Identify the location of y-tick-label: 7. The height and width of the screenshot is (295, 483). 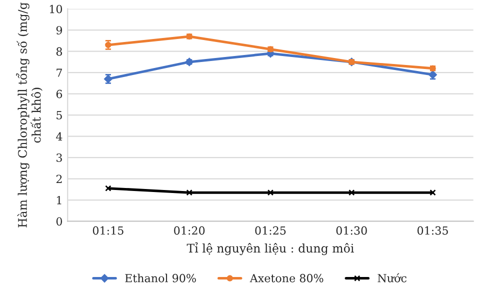
(59, 72).